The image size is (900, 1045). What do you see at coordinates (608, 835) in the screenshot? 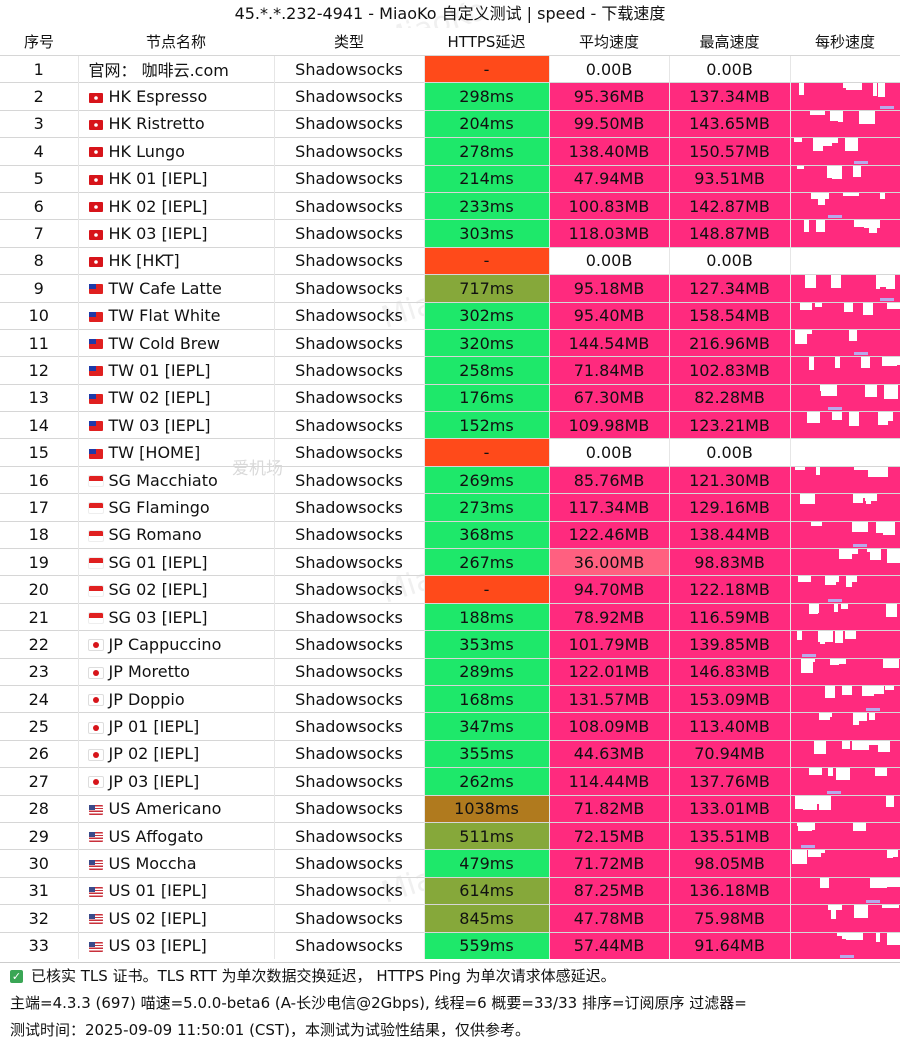
I see `avg-speed: 72.15MB` at bounding box center [608, 835].